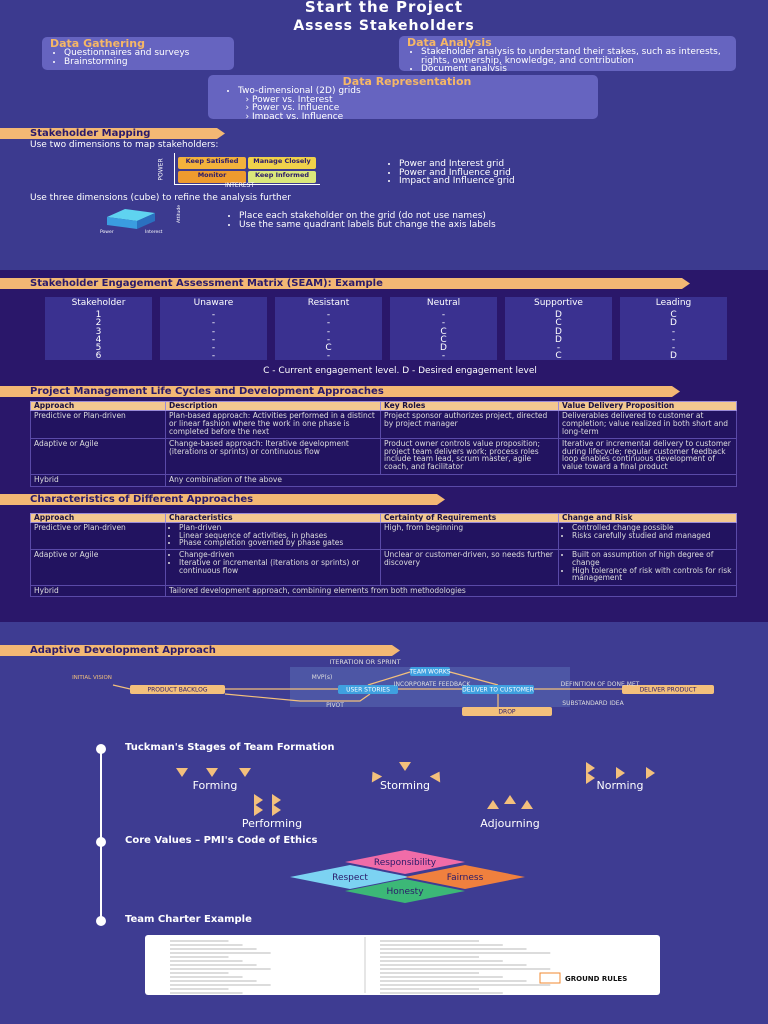  What do you see at coordinates (510, 823) in the screenshot?
I see `stage-label: Adjourning` at bounding box center [510, 823].